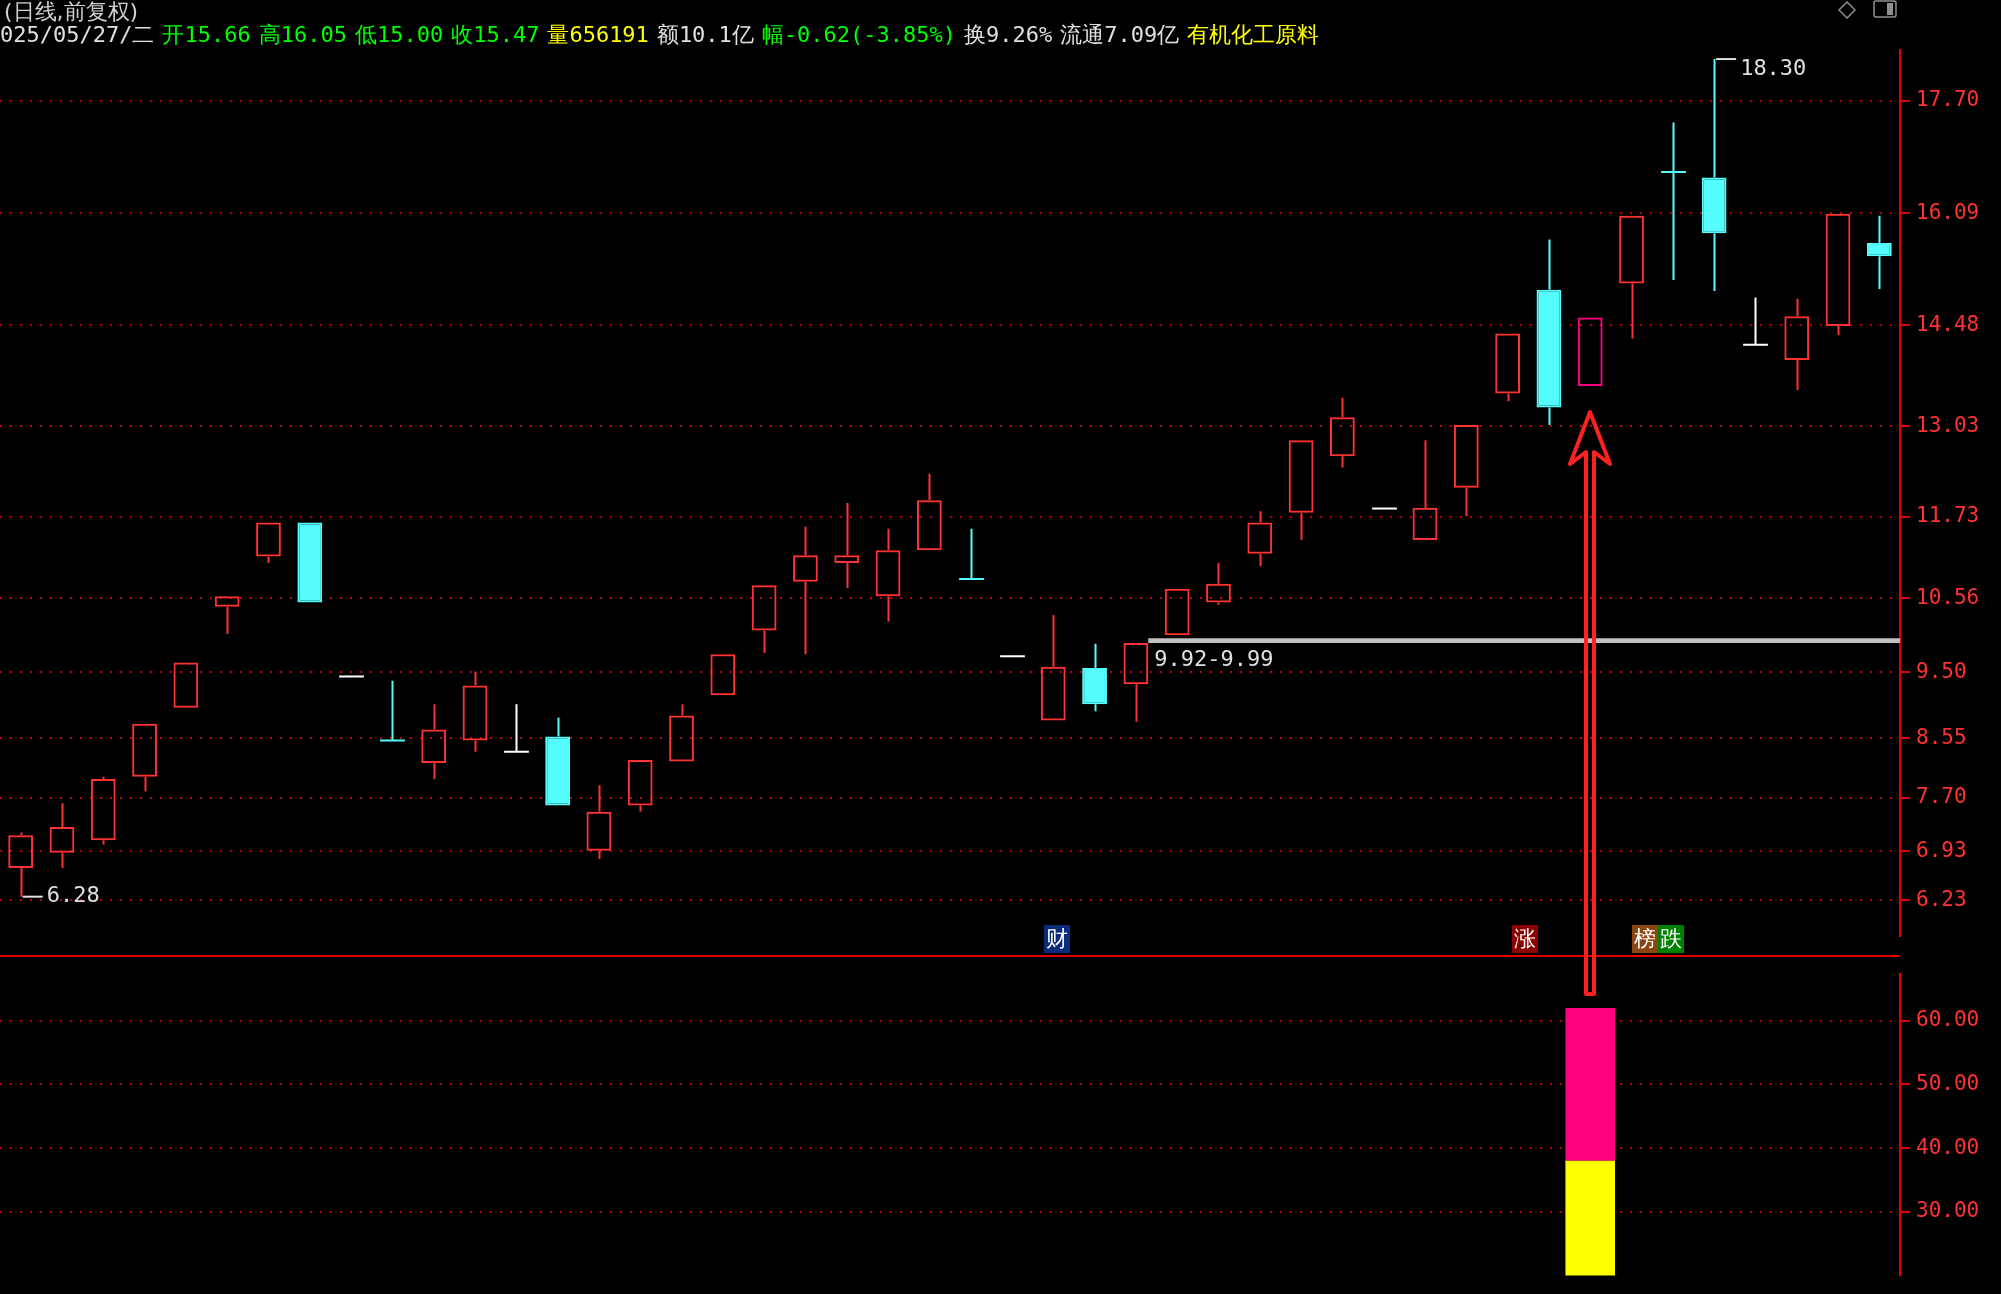 The width and height of the screenshot is (2001, 1294). What do you see at coordinates (1948, 323) in the screenshot?
I see `y-tick-label: 14.48` at bounding box center [1948, 323].